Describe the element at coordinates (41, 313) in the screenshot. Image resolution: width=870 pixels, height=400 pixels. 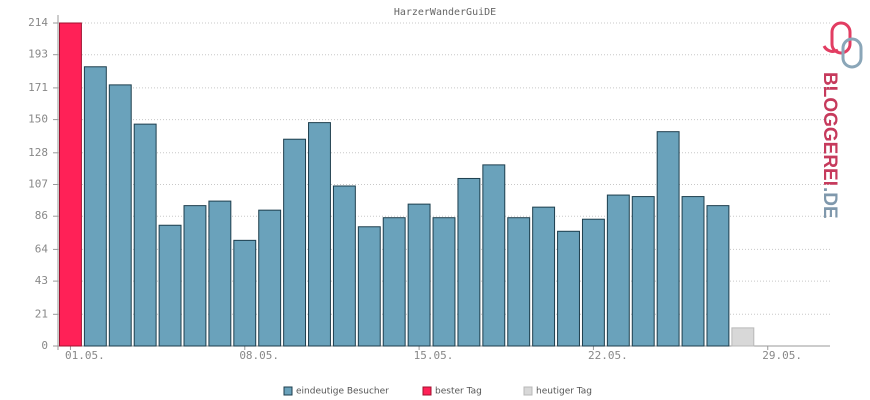
I see `y-tick-label: 21` at that location.